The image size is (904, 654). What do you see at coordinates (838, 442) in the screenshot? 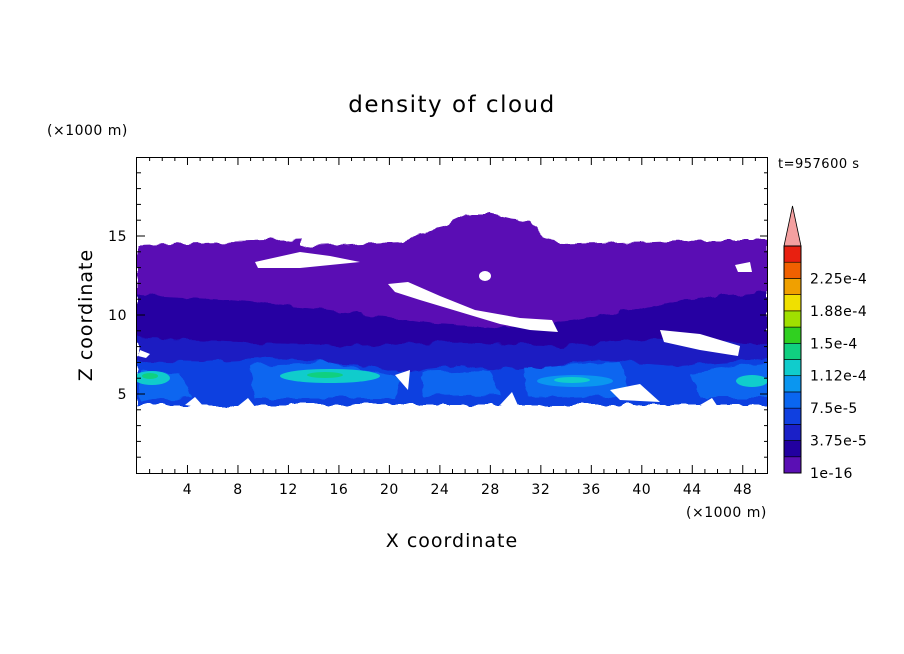
I see `colorbar-label: 3.75e-5` at bounding box center [838, 442].